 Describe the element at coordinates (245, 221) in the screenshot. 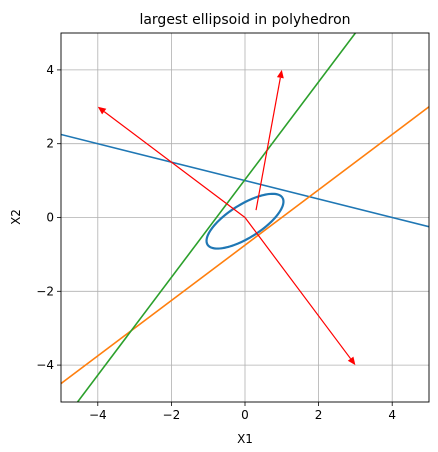

I see `inscribed-ellipse` at that location.